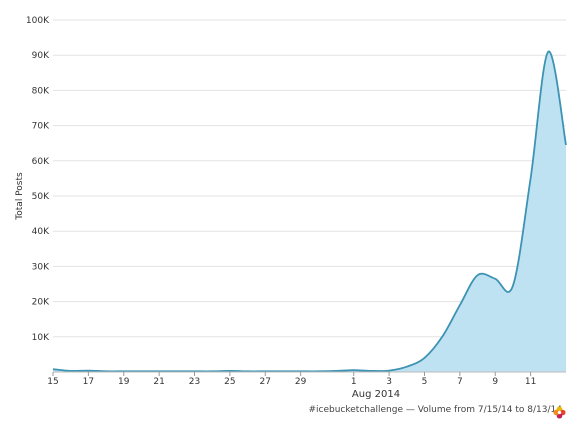  Describe the element at coordinates (291, 379) in the screenshot. I see `x-axis-ticks: 15 17 19 21 23 25 27 29 1 3 5 7 9 11` at that location.